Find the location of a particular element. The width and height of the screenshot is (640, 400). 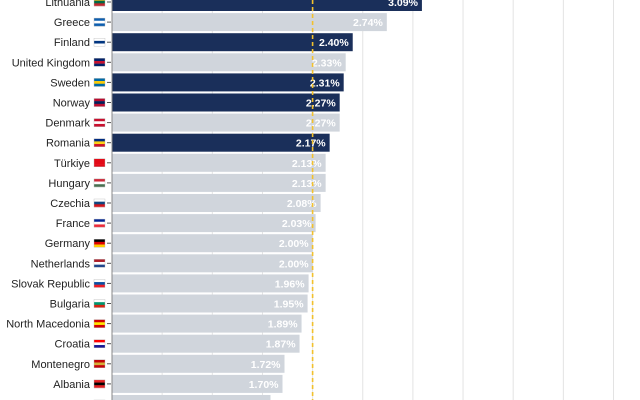

category-label: Sweden is located at coordinates (70, 83).